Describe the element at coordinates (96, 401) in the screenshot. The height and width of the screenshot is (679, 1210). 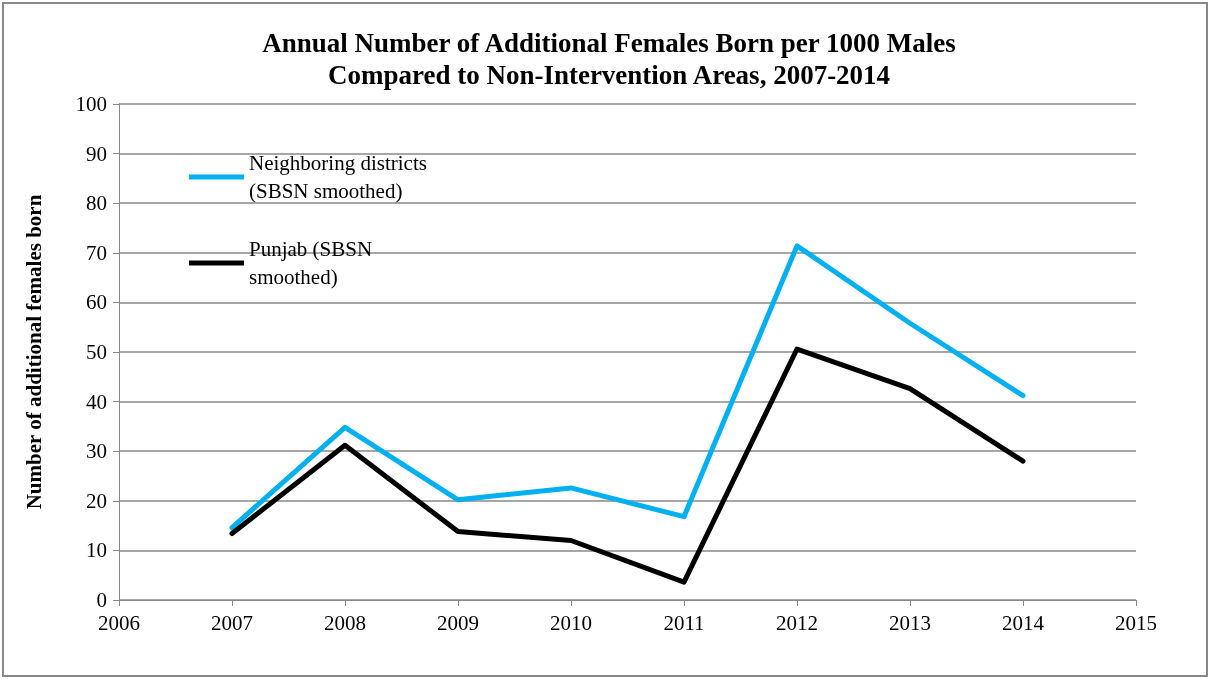
I see `y-tick-label: 40` at that location.